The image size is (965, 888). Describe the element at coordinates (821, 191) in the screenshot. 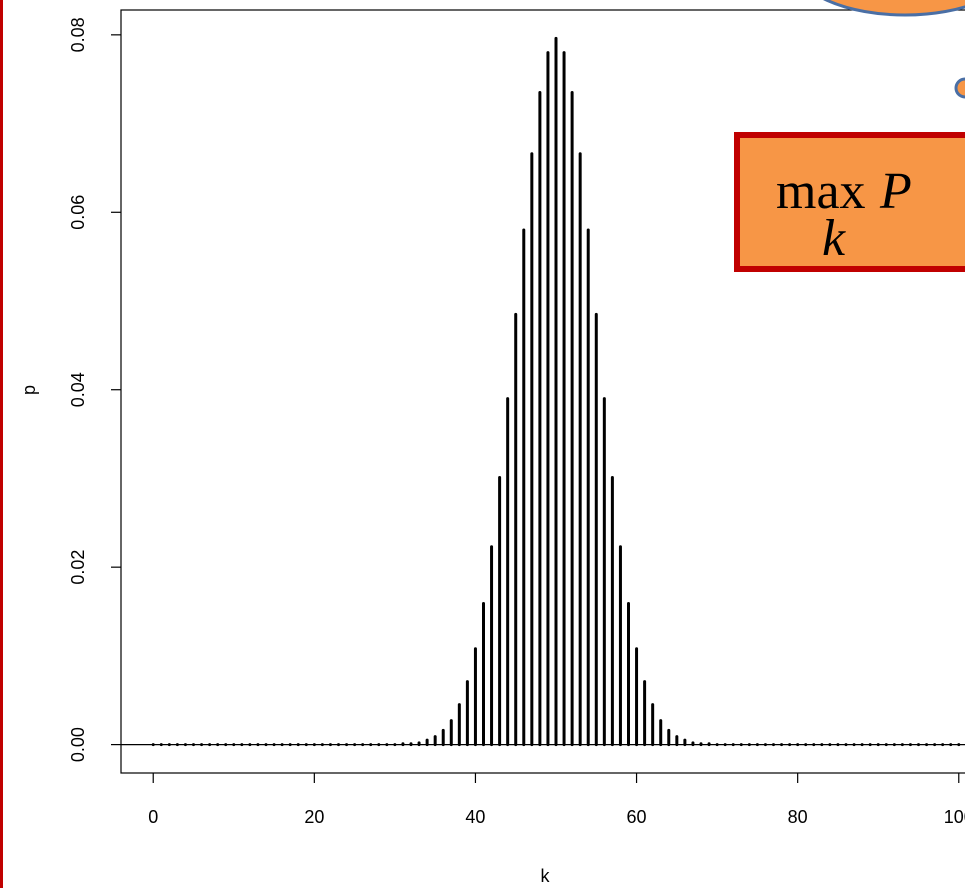

I see `annotation-operator: max` at that location.